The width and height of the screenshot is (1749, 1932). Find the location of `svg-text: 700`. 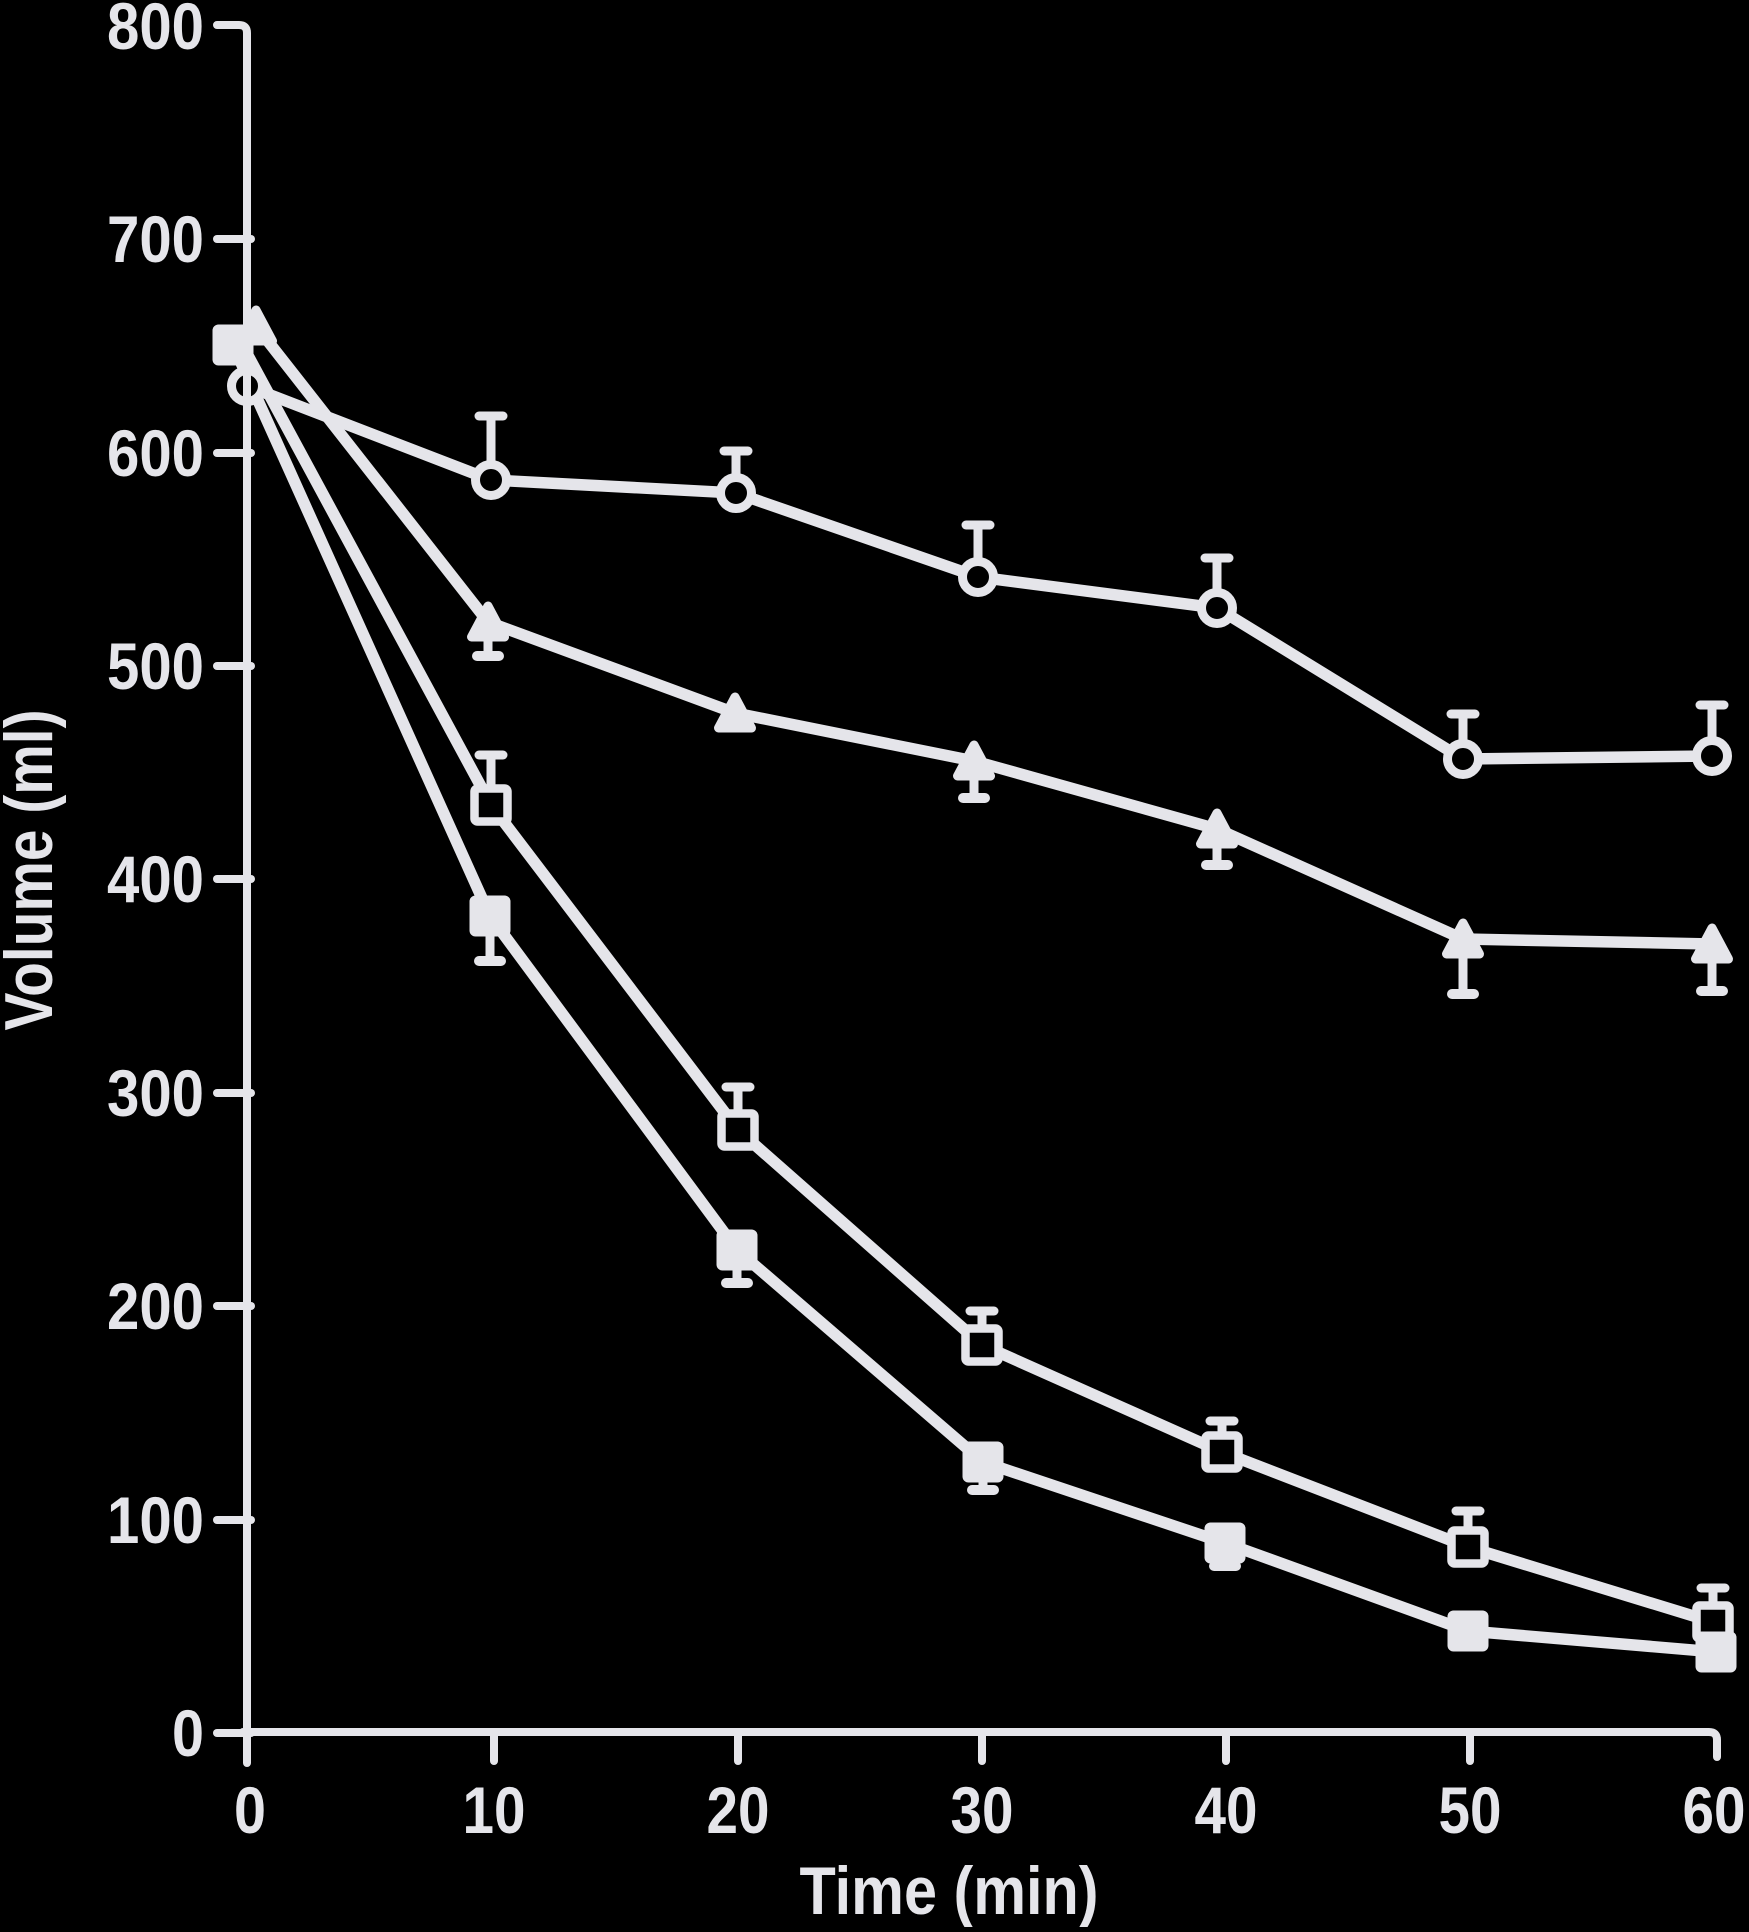

svg-text: 700 is located at coordinates (155, 239).